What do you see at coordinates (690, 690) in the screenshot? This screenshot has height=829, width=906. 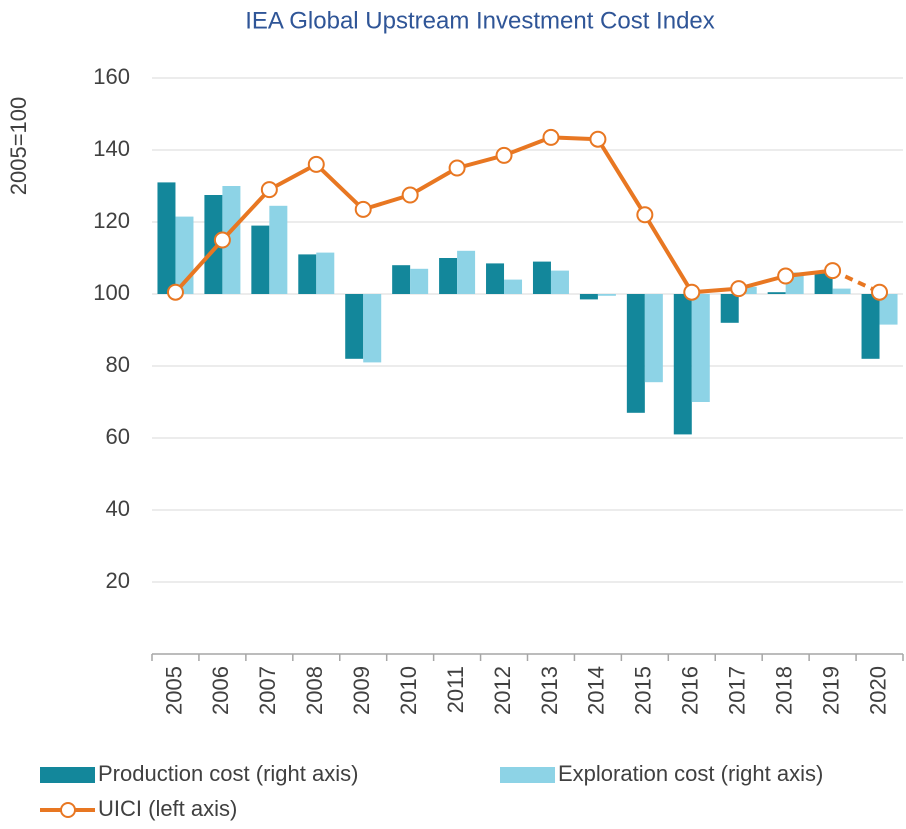 I see `x-tick-label: 2016` at bounding box center [690, 690].